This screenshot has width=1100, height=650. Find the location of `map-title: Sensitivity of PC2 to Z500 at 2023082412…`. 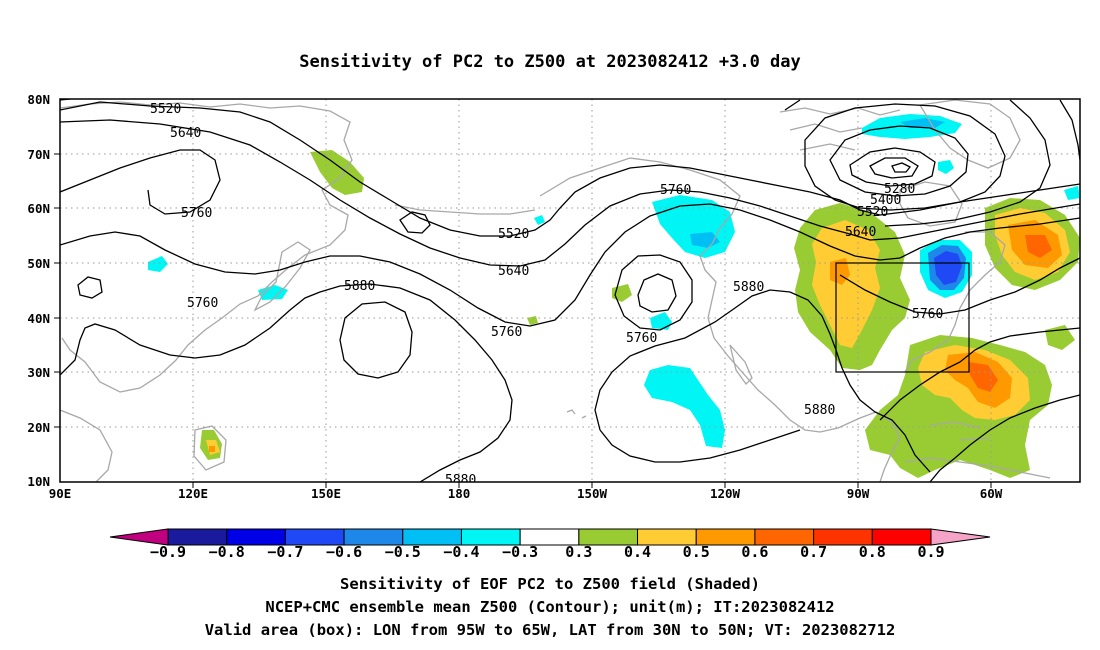

map-title: Sensitivity of PC2 to Z500 at 2023082412… is located at coordinates (550, 62).